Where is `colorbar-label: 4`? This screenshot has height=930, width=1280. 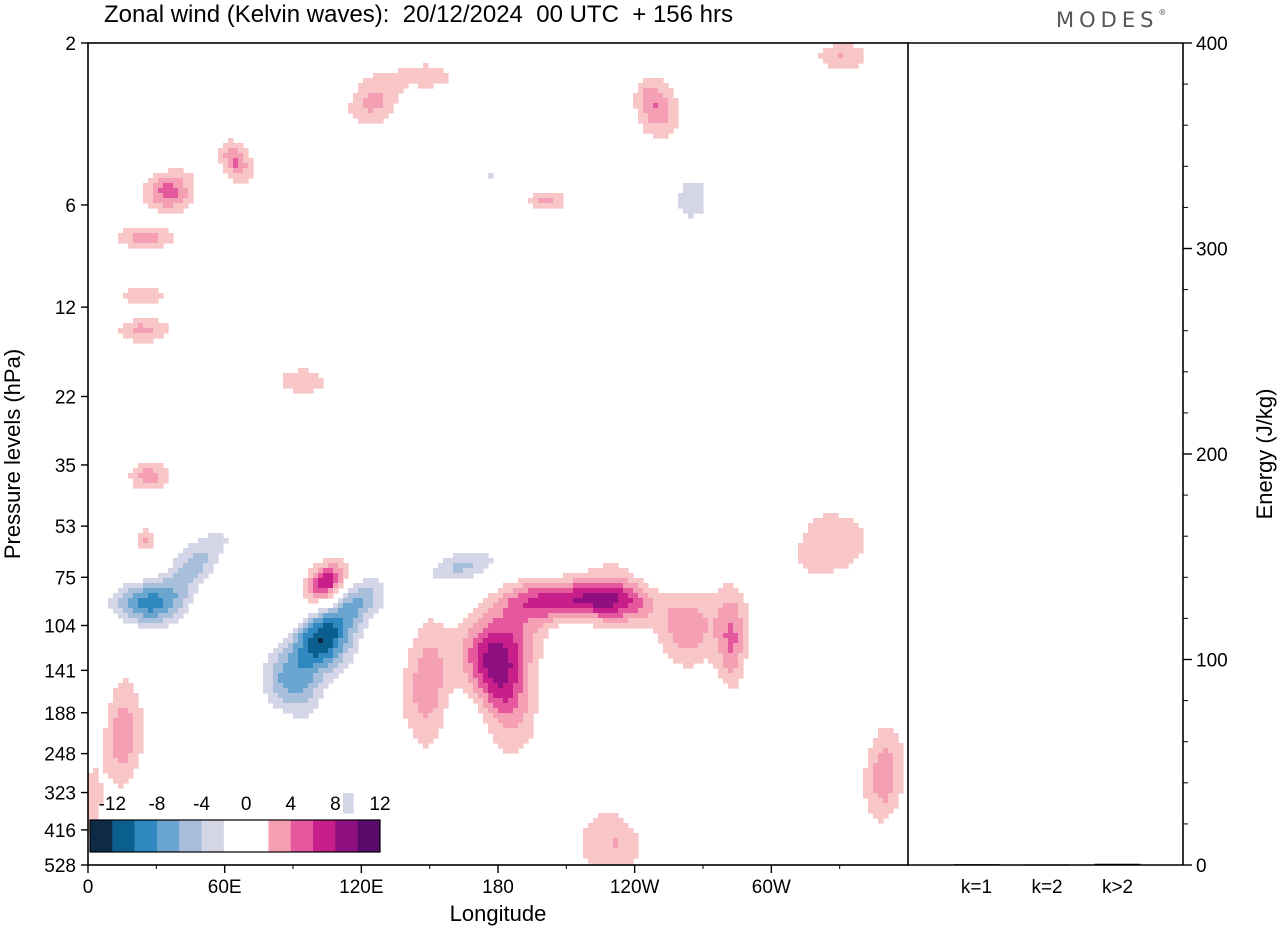 colorbar-label: 4 is located at coordinates (290, 804).